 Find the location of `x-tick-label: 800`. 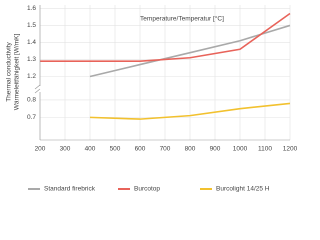

x-tick-label: 800 is located at coordinates (190, 149).